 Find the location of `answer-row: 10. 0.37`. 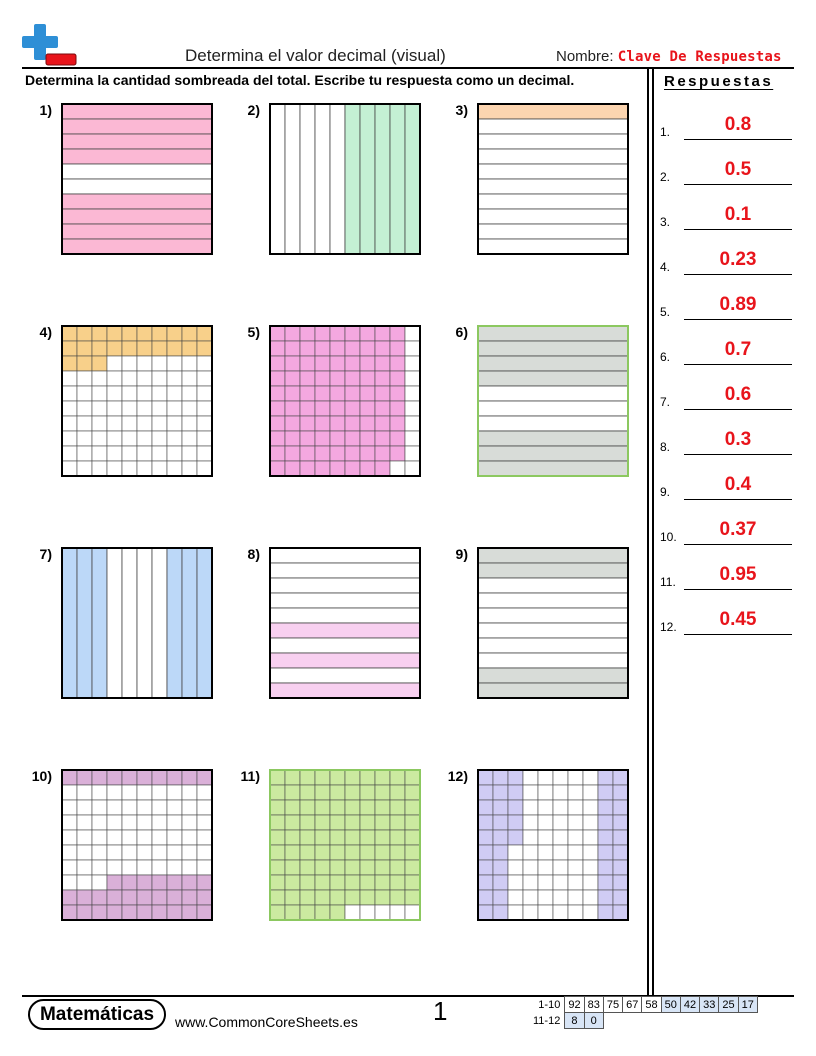

answer-row: 10. 0.37 is located at coordinates (726, 533).